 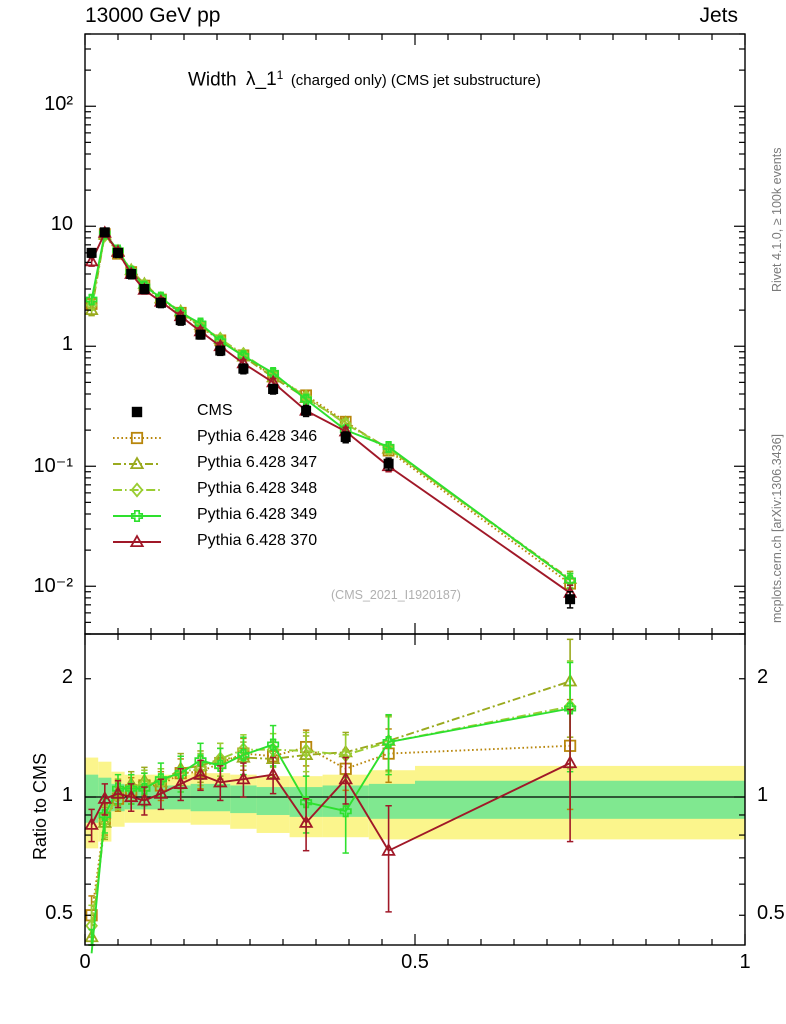 What do you see at coordinates (53, 586) in the screenshot?
I see `y-tick-label-main: 10⁻²` at bounding box center [53, 586].